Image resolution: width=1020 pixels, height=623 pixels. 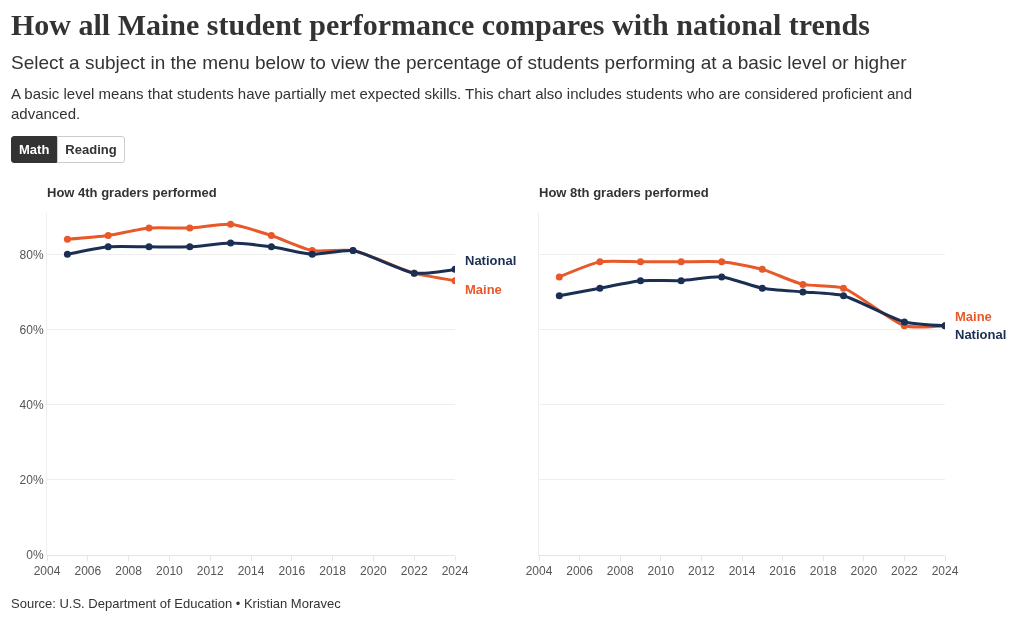 I want to click on y-tick-label: 20%, so click(x=31, y=480).